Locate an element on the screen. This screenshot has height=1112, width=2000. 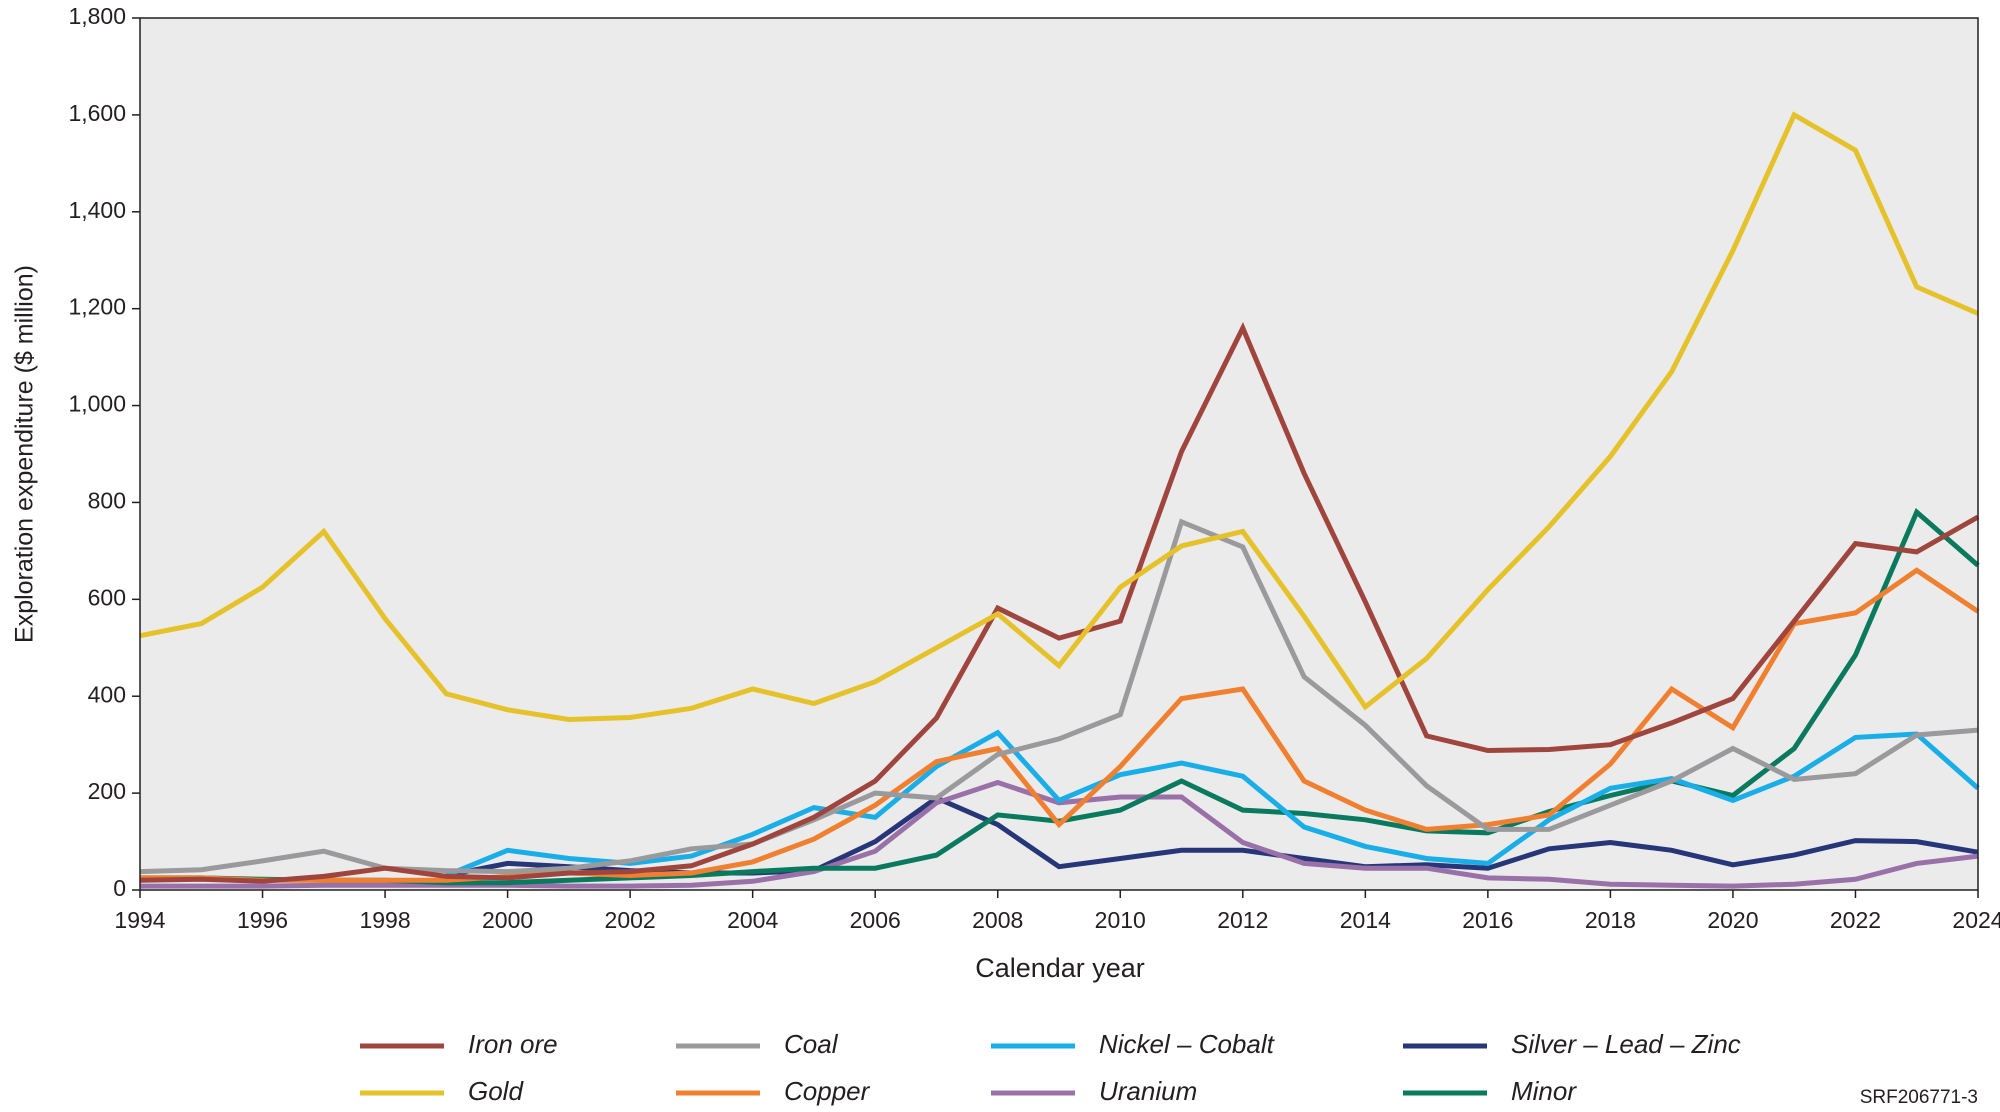
y-axis-title: Exploration expenditure ($ million) is located at coordinates (25, 454).